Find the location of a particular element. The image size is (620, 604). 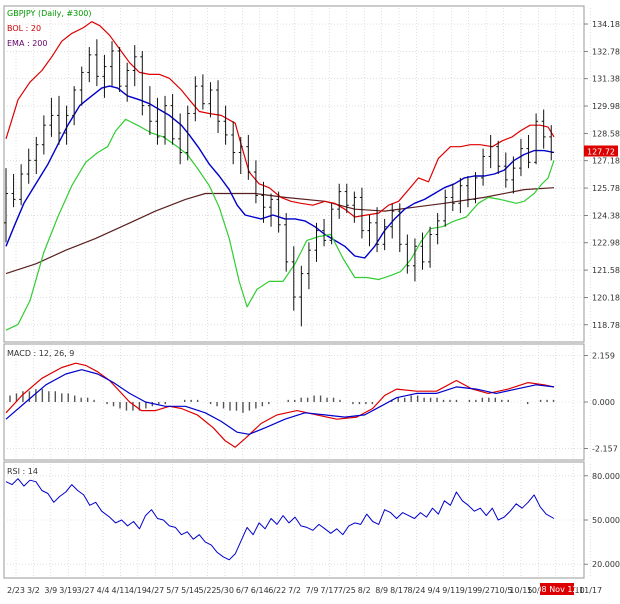

x-tick-label: 3/27 is located at coordinates (86, 590).